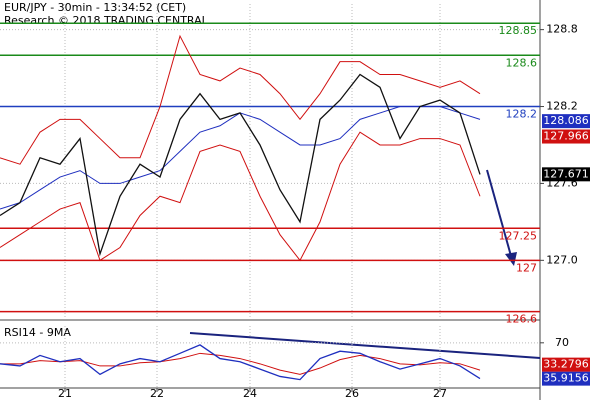  Describe the element at coordinates (562, 259) in the screenshot. I see `y-tick-label: 127.0` at that location.